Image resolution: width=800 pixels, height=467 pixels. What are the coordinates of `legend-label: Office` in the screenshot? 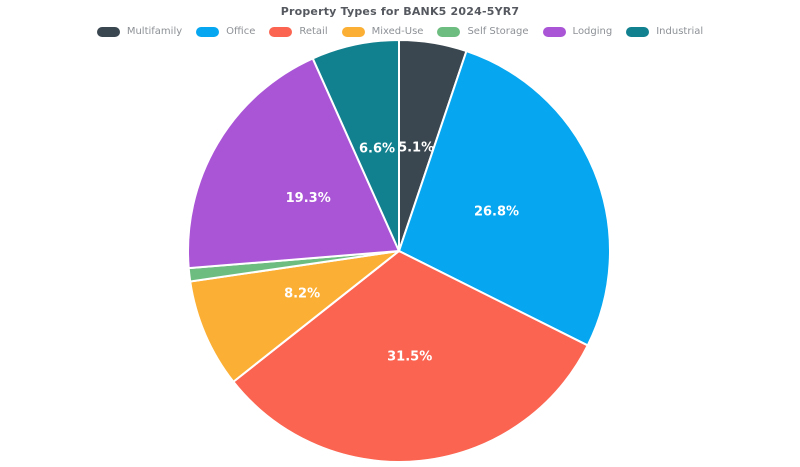 It's located at (241, 31).